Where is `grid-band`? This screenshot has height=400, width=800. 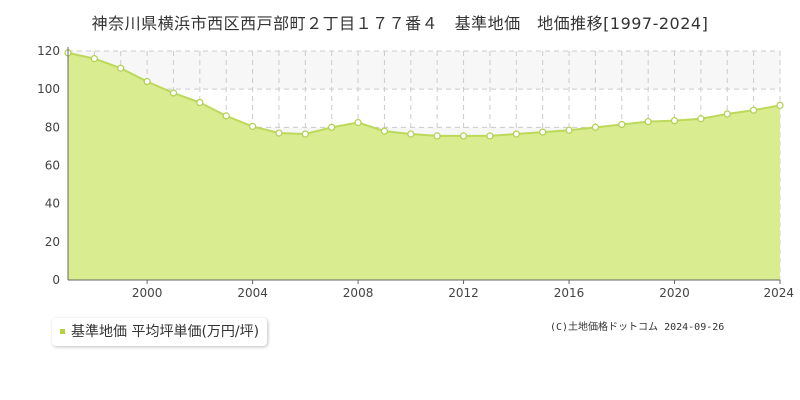
grid-band is located at coordinates (424, 70).